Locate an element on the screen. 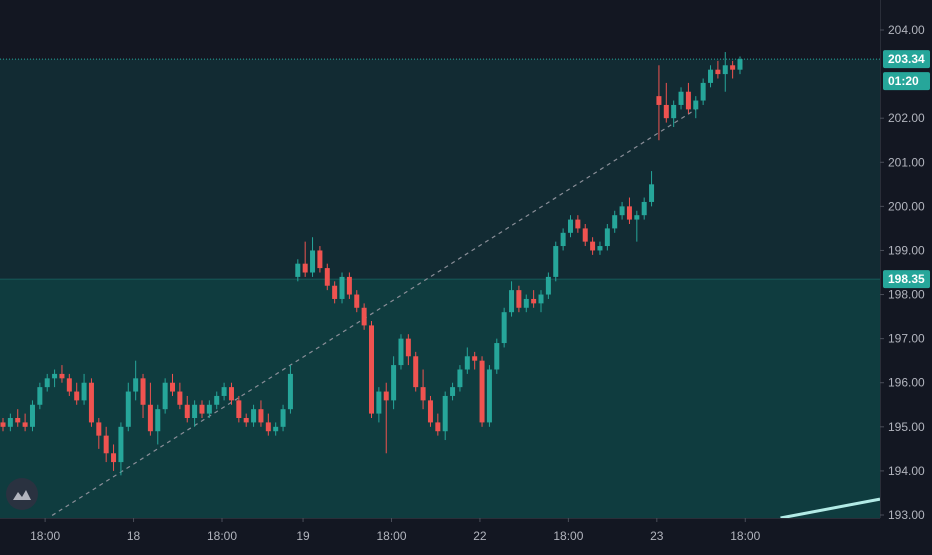 Image resolution: width=932 pixels, height=555 pixels. time-axis is located at coordinates (440, 534).